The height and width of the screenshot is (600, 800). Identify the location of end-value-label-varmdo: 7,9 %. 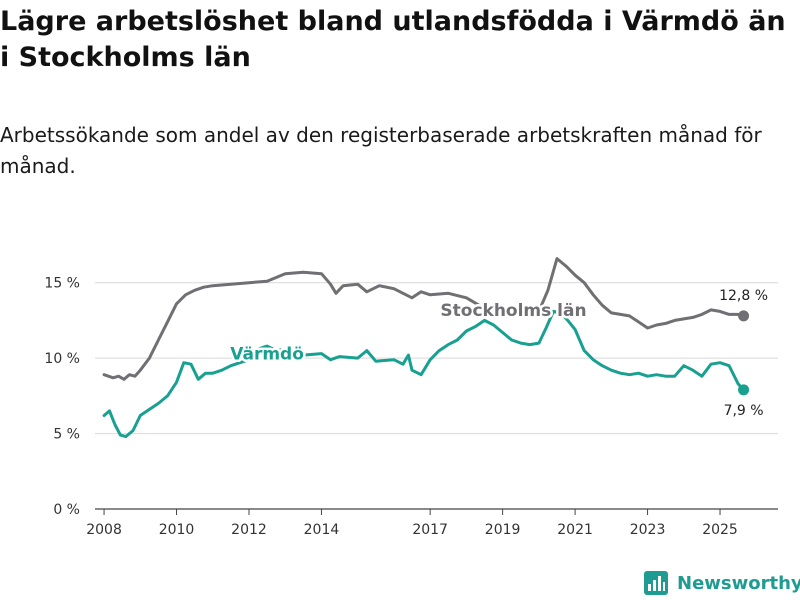
(744, 411).